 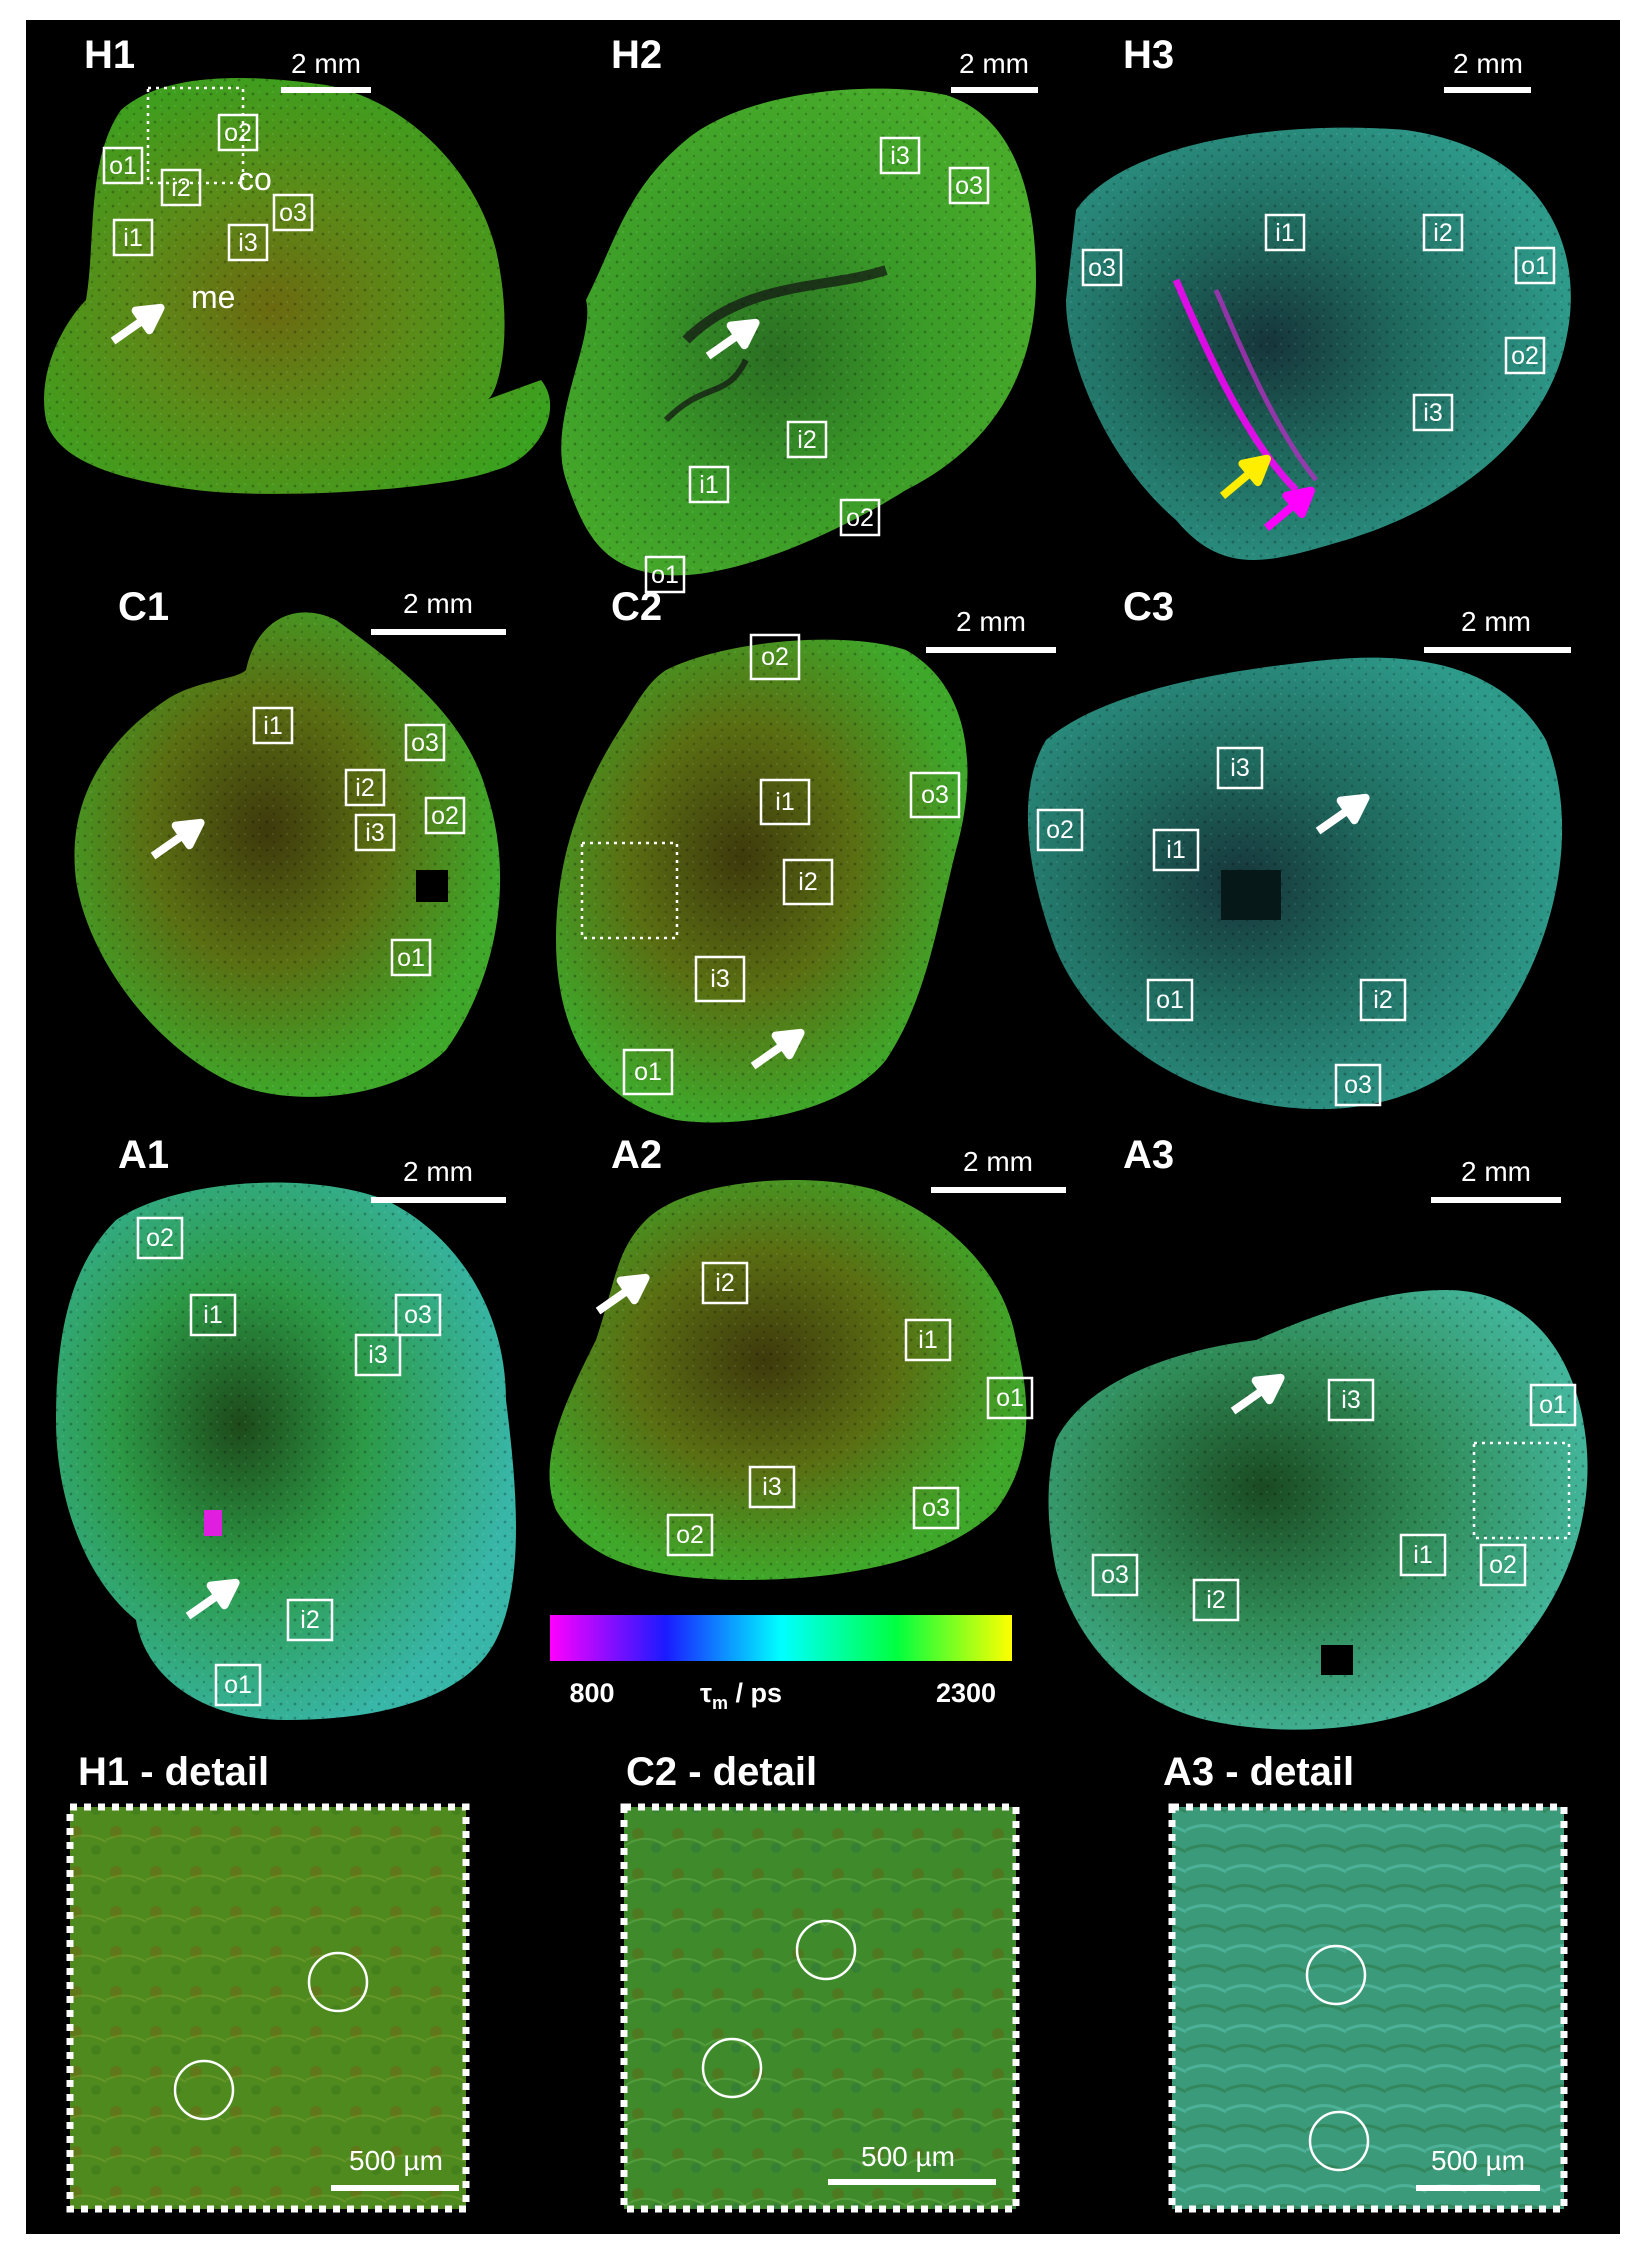 What do you see at coordinates (928, 1340) in the screenshot?
I see `roi-a2-i1: i1` at bounding box center [928, 1340].